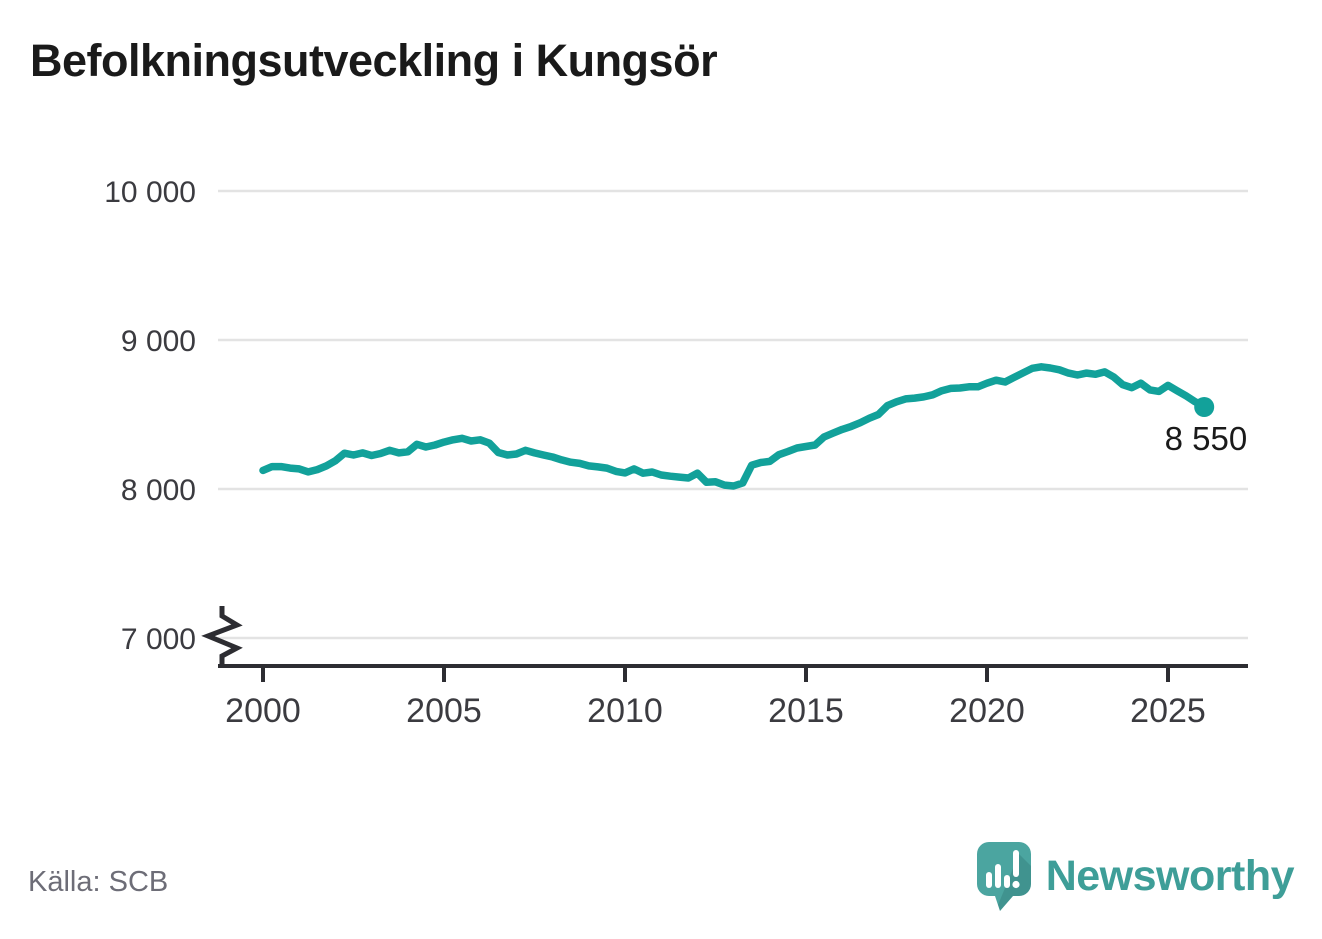  I want to click on latest-value-label: 8 550, so click(1206, 438).